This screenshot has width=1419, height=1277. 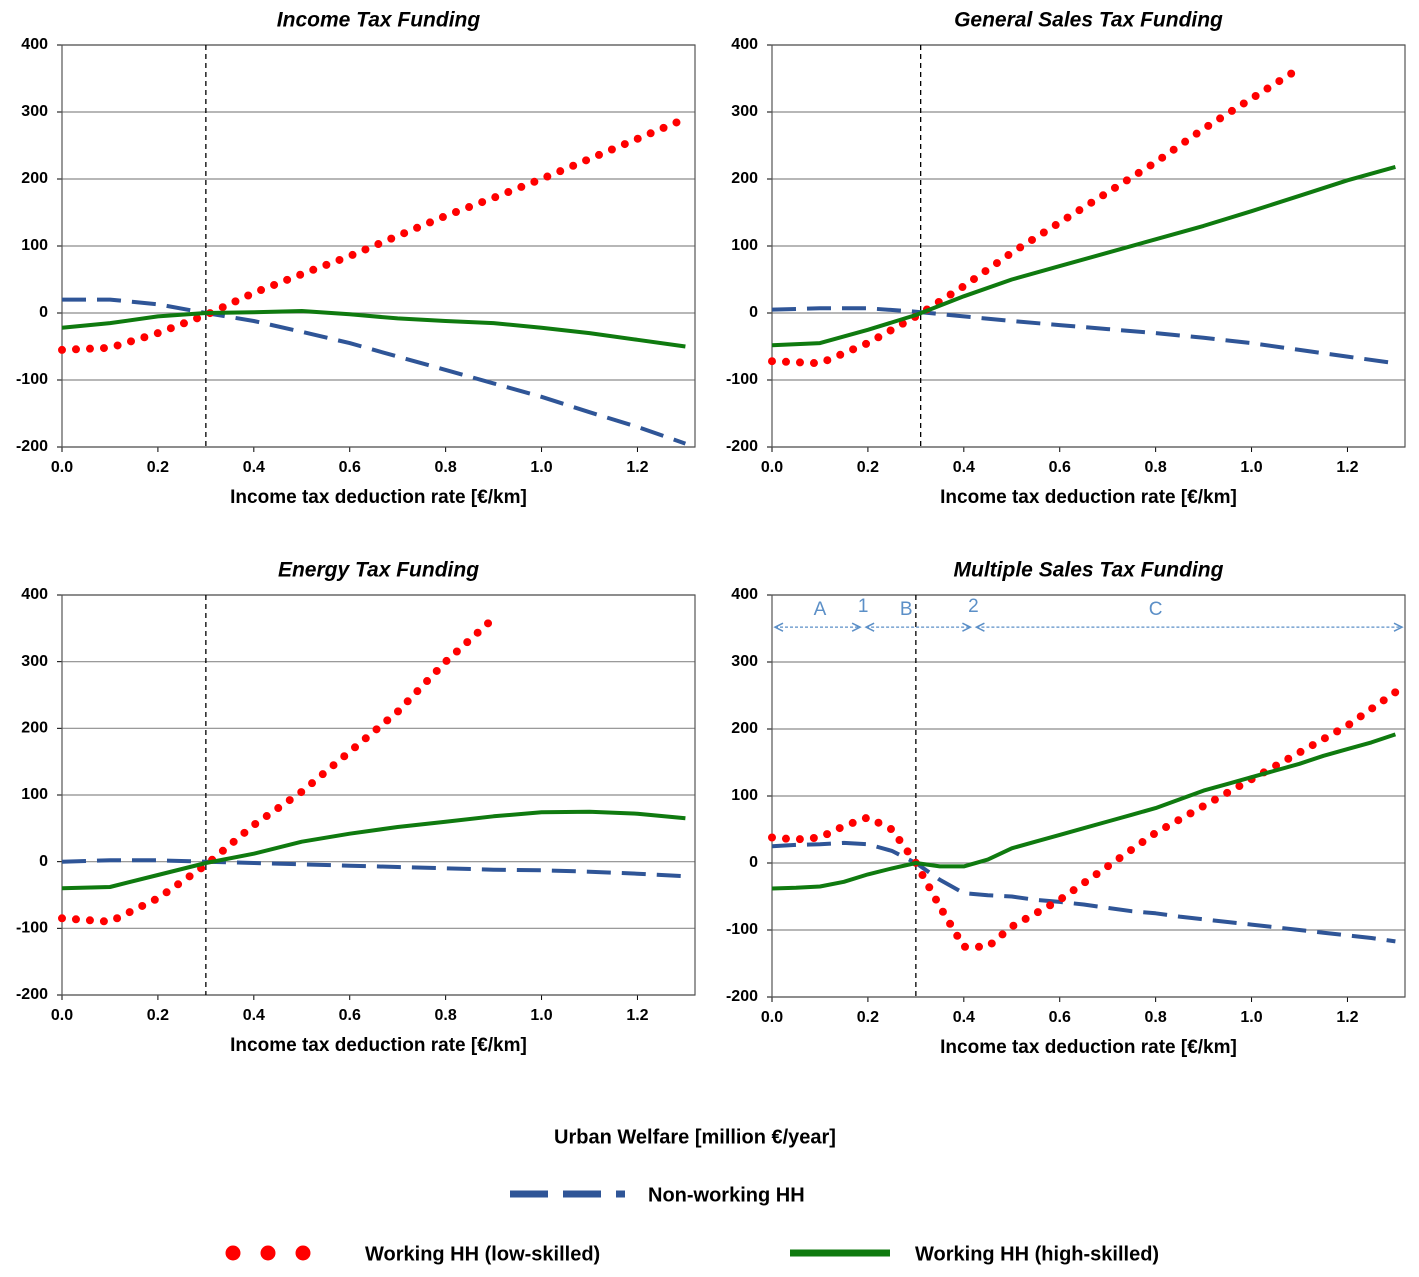 What do you see at coordinates (1088, 20) in the screenshot?
I see `chart-title: General Sales Tax Funding` at bounding box center [1088, 20].